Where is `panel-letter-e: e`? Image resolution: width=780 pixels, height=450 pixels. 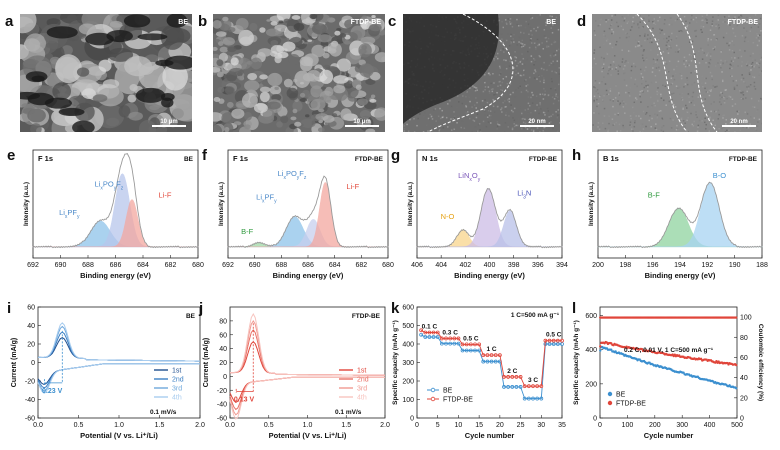 panel-letter-e: e is located at coordinates (11, 155).